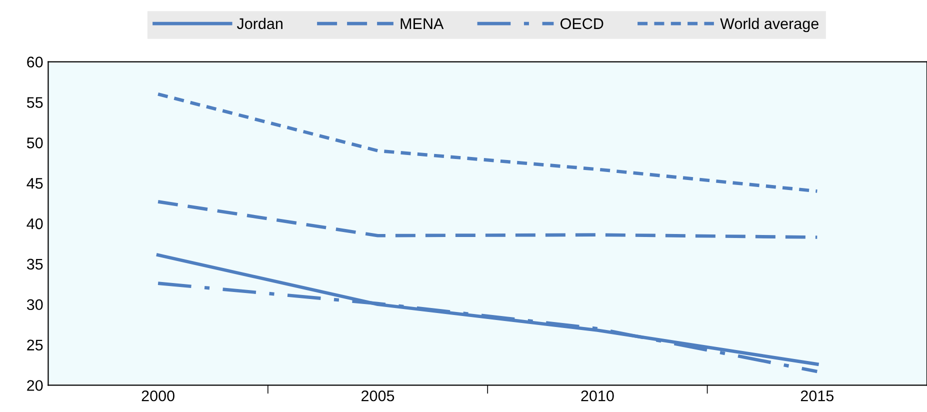 The image size is (927, 412). What do you see at coordinates (597, 396) in the screenshot?
I see `x-tick-label: 2010` at bounding box center [597, 396].